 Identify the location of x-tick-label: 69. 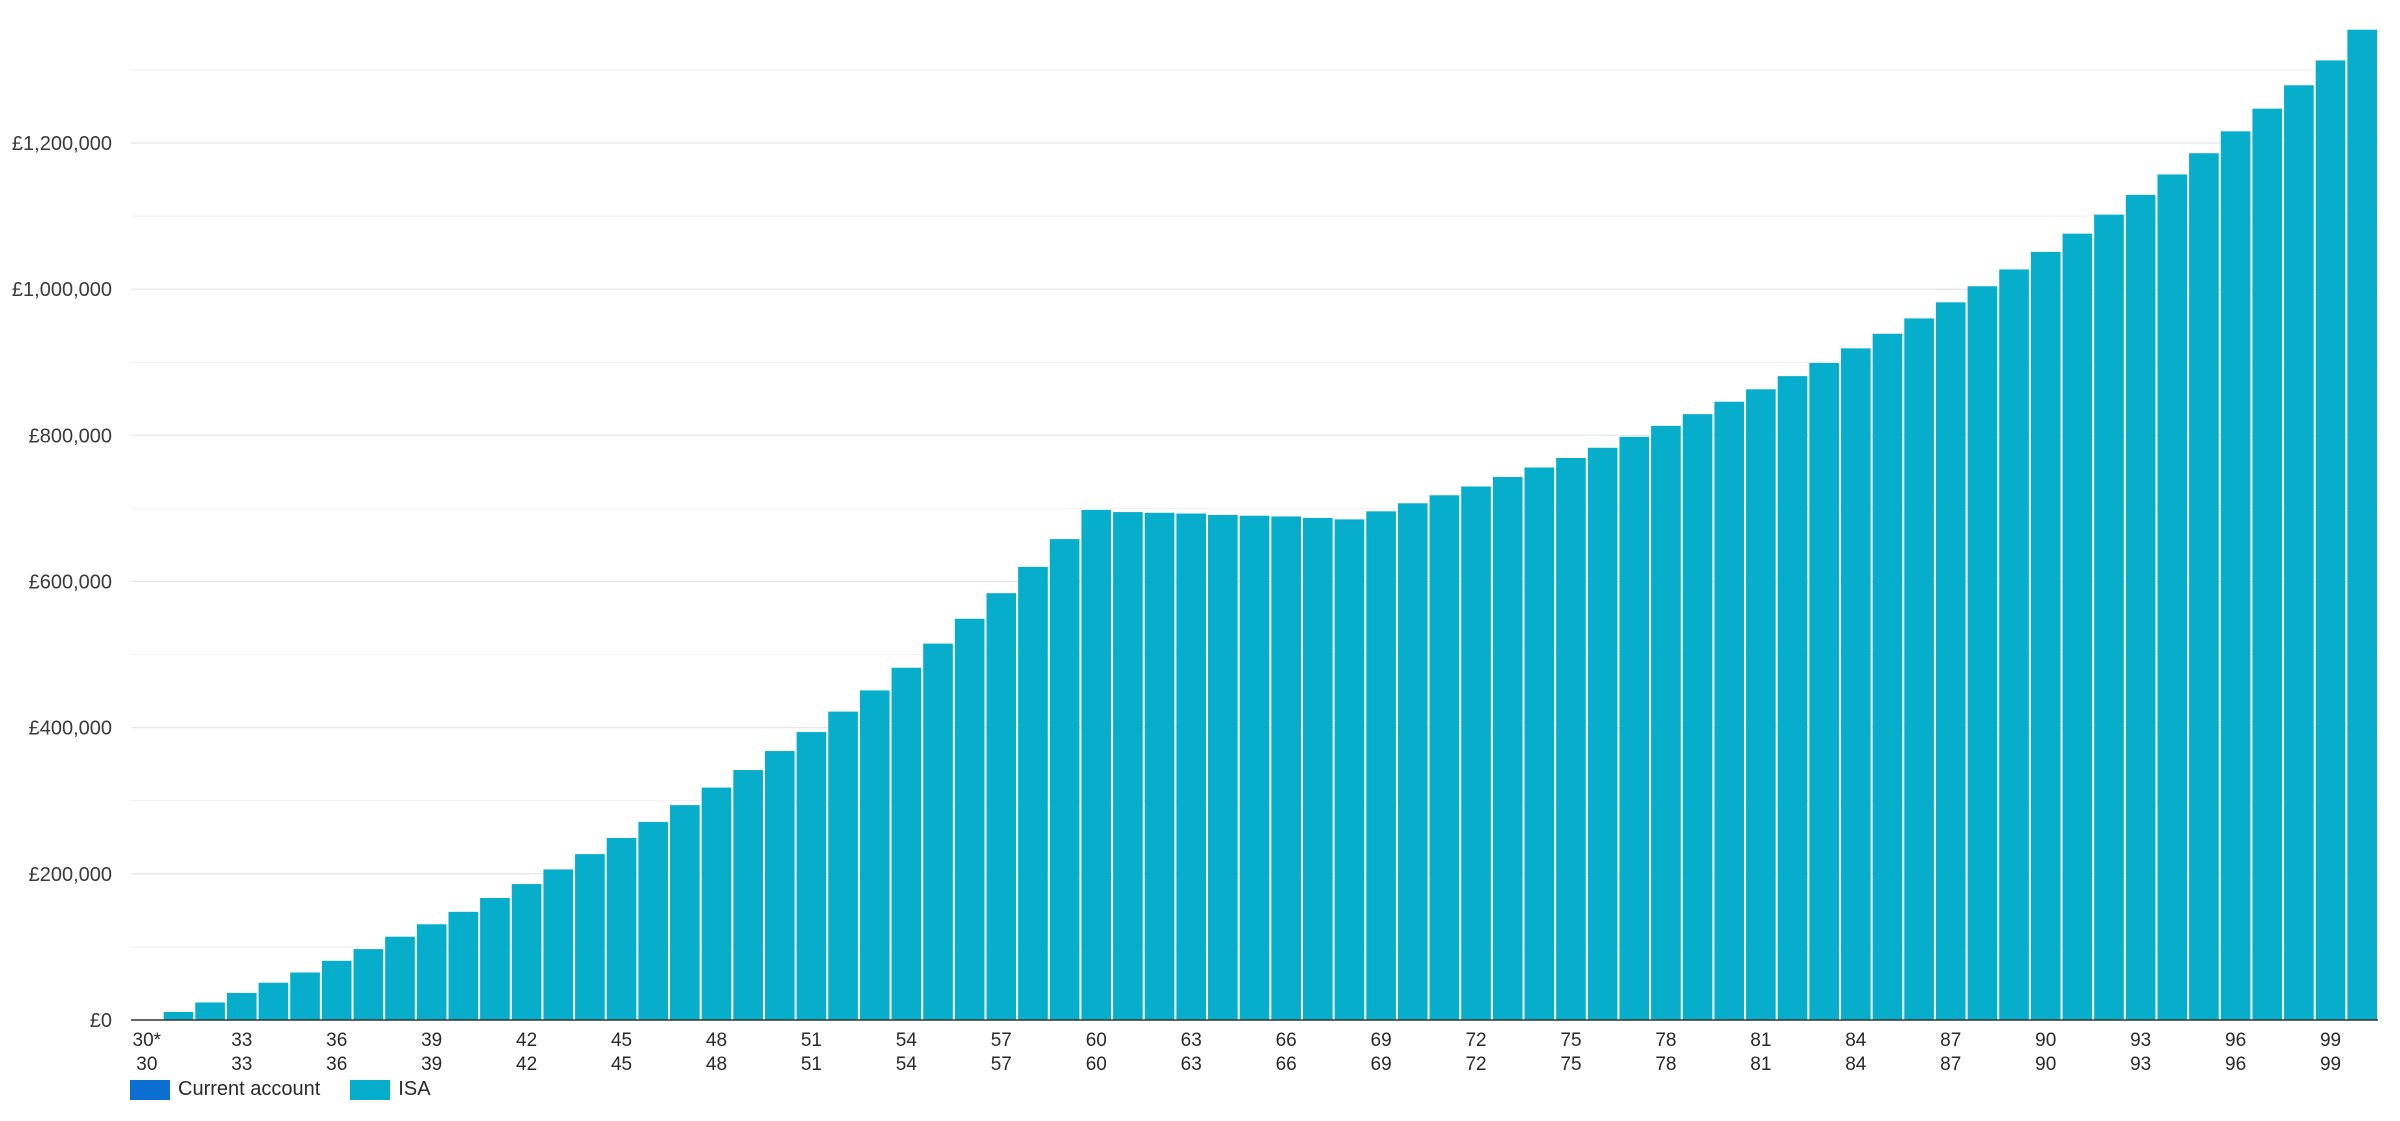
(1381, 1040).